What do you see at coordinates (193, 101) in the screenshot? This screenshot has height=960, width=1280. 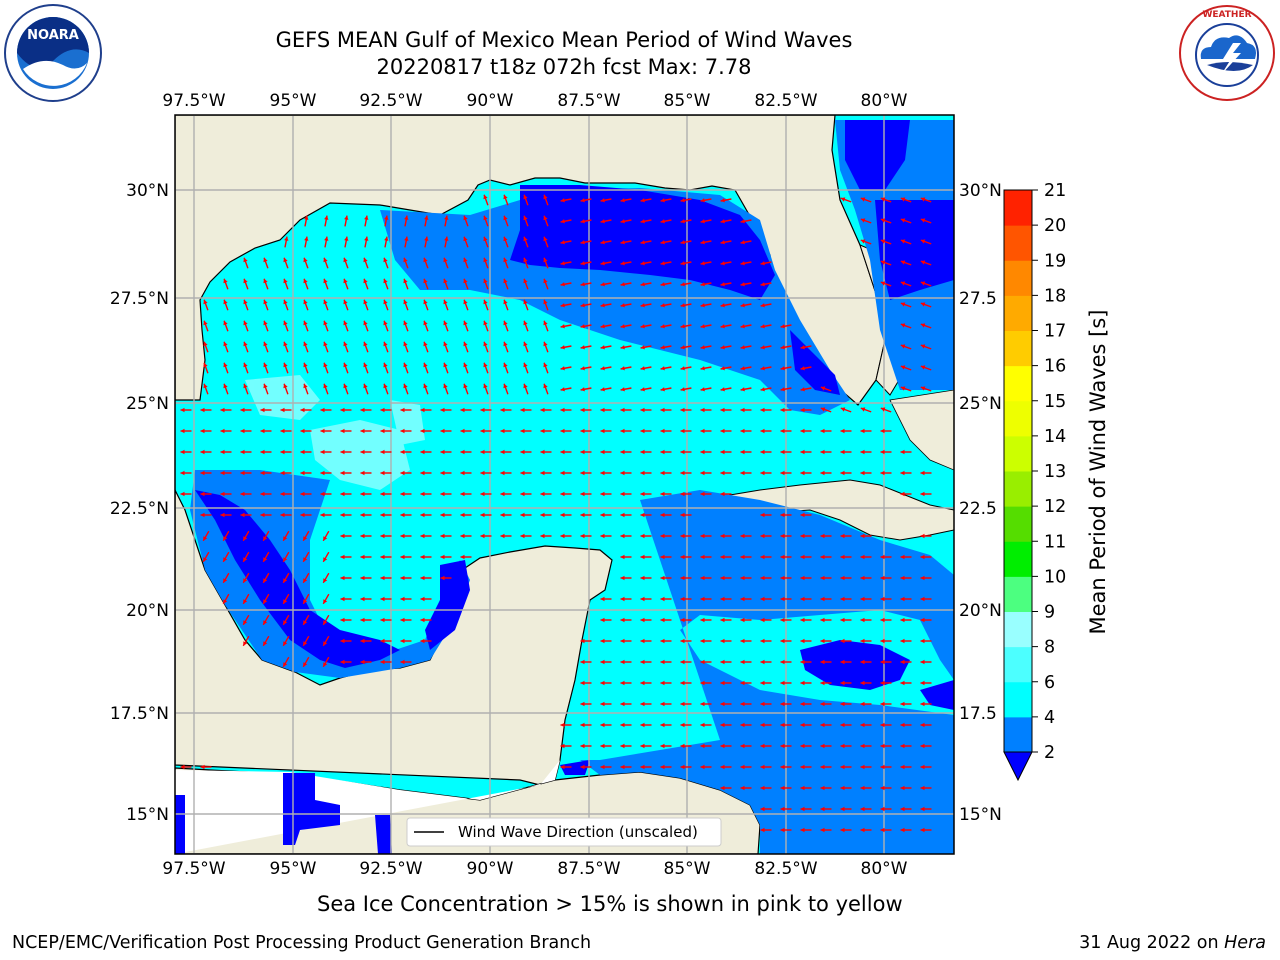 I see `svg-text: 97.5°W` at bounding box center [193, 101].